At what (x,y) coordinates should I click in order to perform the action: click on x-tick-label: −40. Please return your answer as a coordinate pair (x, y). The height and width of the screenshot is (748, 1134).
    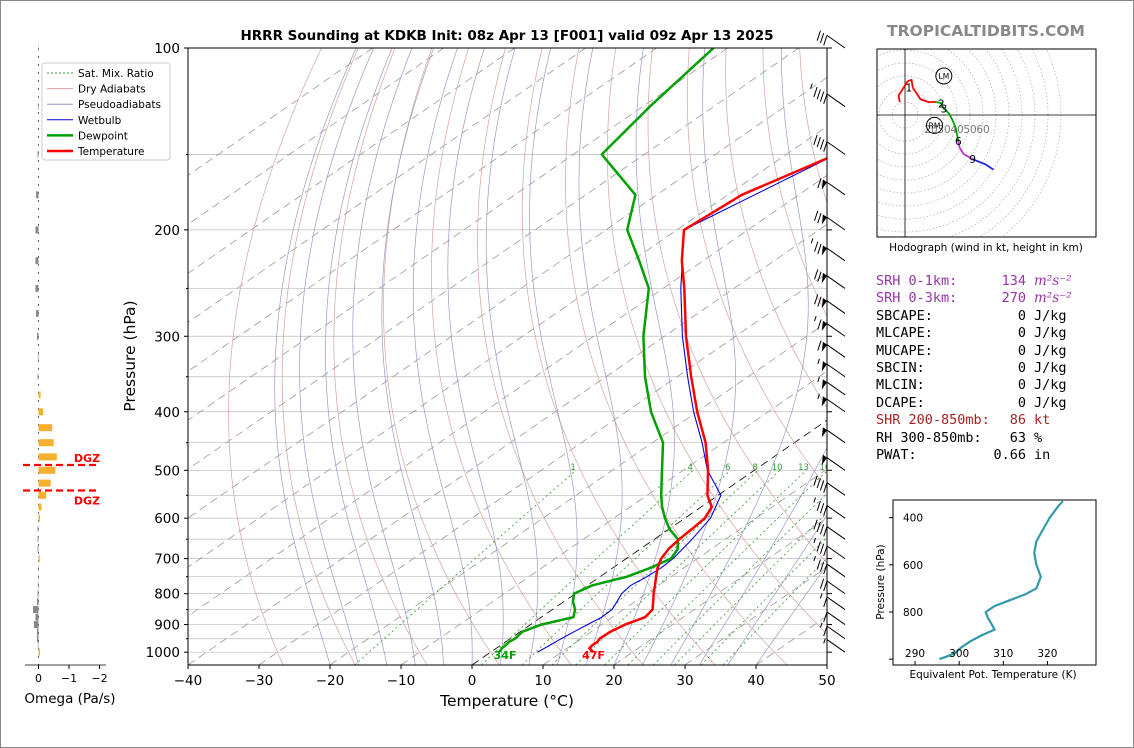
    Looking at the image, I should click on (188, 681).